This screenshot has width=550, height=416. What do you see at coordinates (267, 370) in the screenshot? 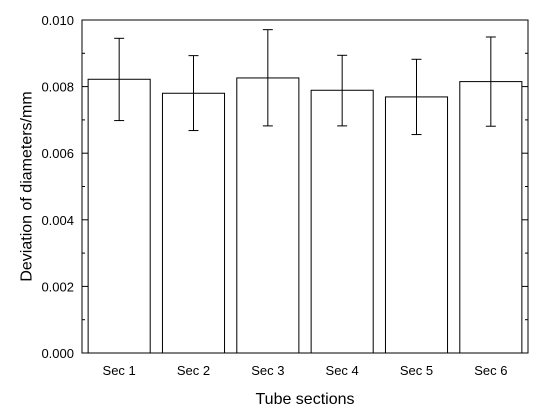
I see `x-tick-label: Sec 3` at bounding box center [267, 370].